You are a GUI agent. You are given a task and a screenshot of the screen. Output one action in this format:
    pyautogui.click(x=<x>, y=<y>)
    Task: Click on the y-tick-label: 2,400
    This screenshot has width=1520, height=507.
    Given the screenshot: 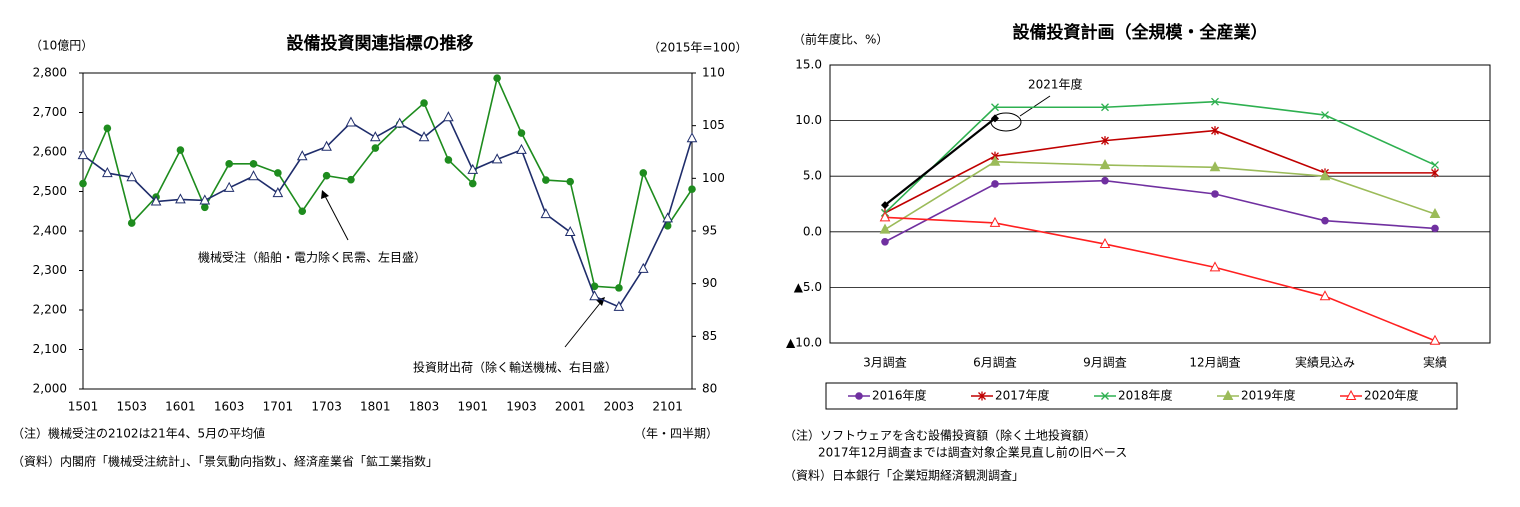 What is the action you would take?
    pyautogui.click(x=50, y=231)
    